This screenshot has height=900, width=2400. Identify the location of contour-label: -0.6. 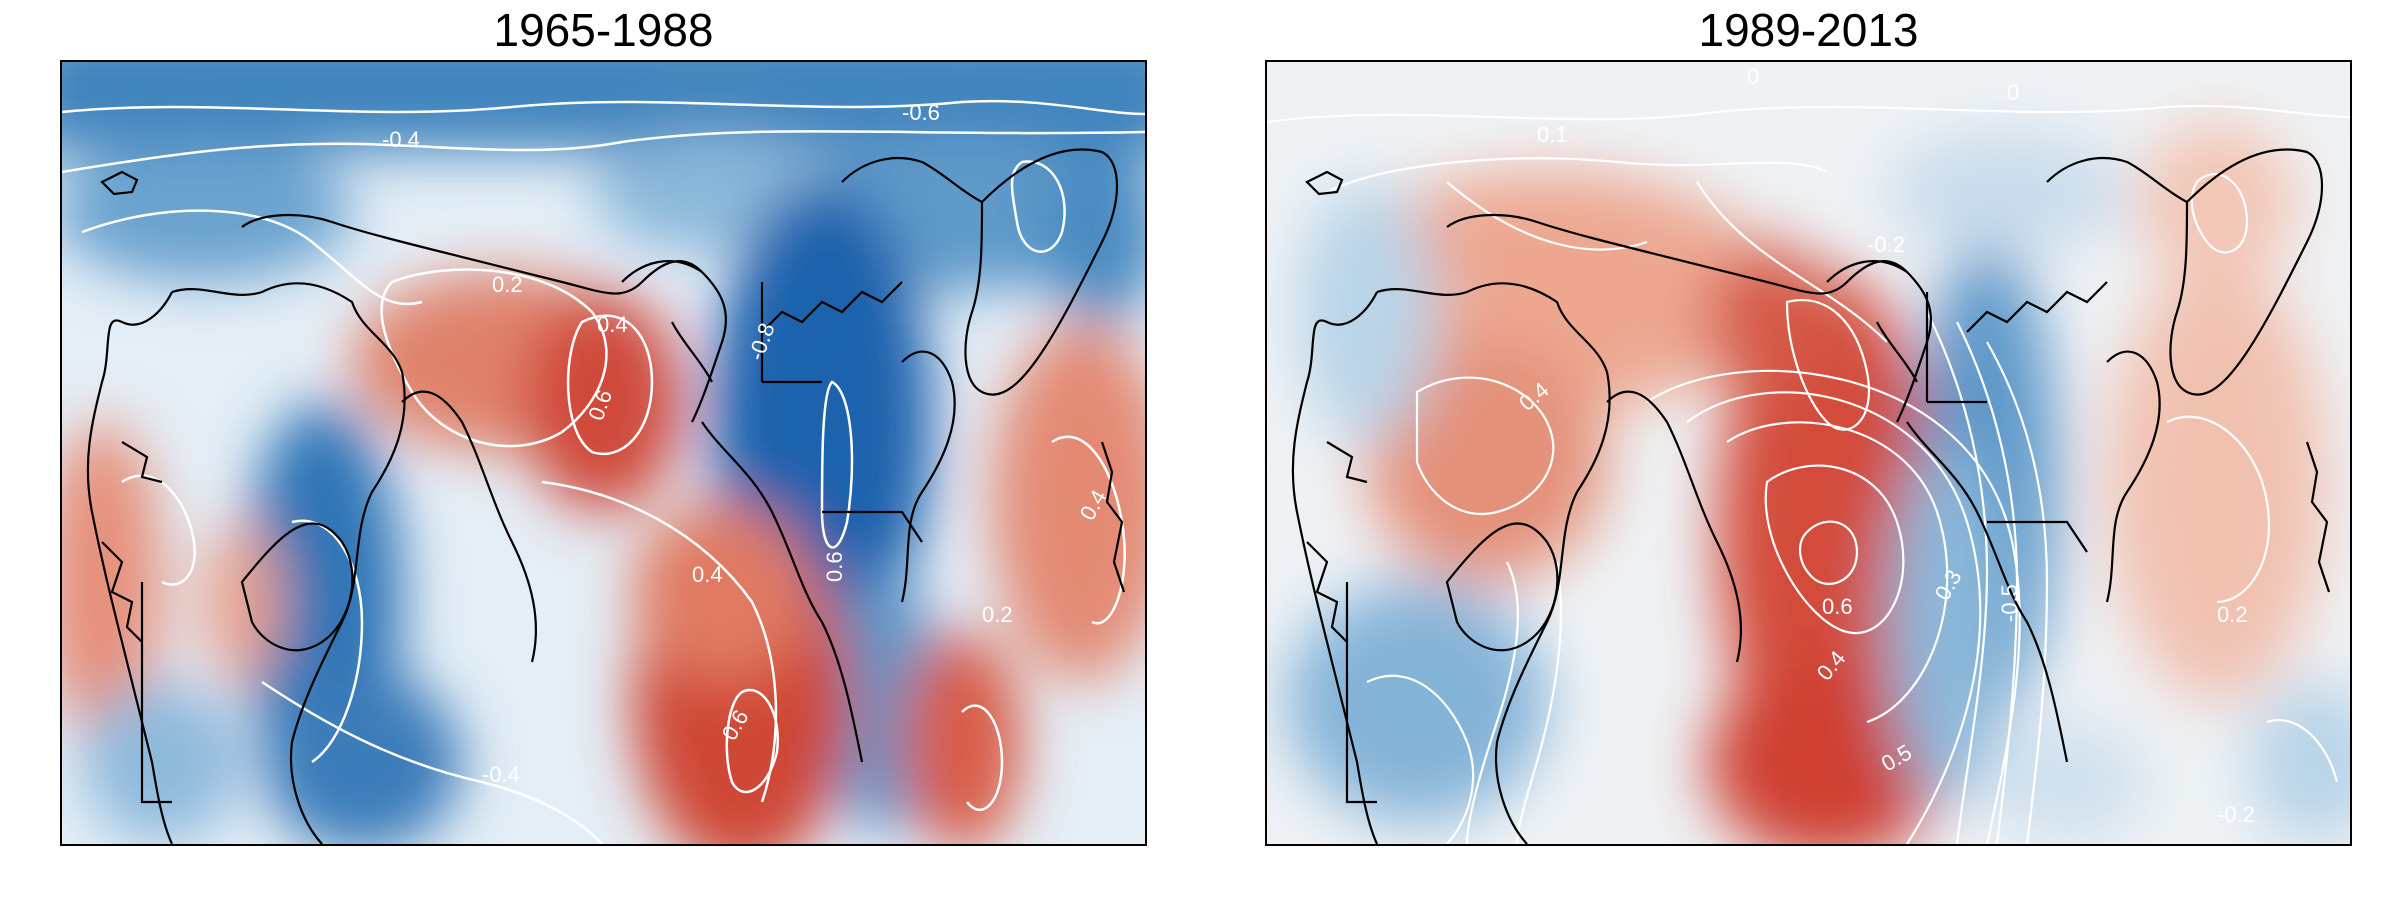
(921, 112).